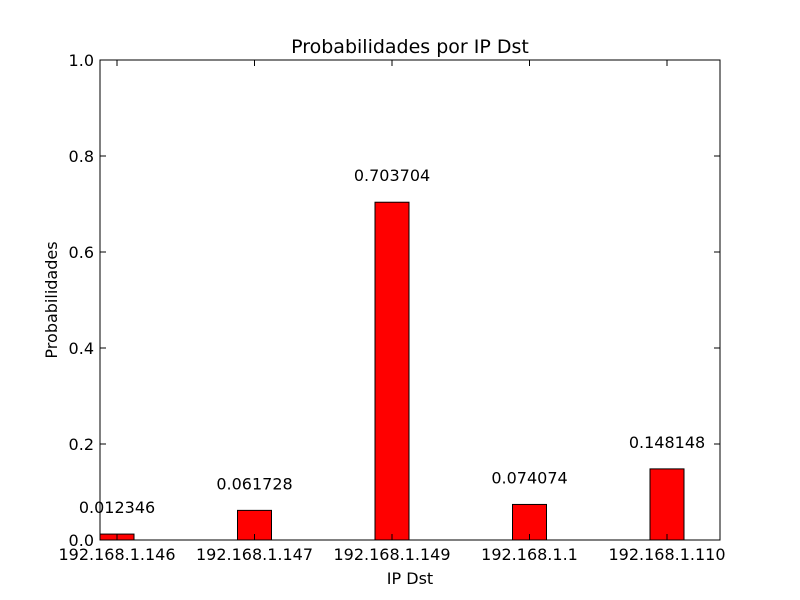 The image size is (800, 600). I want to click on bar-value-label-5: 0.148148, so click(667, 442).